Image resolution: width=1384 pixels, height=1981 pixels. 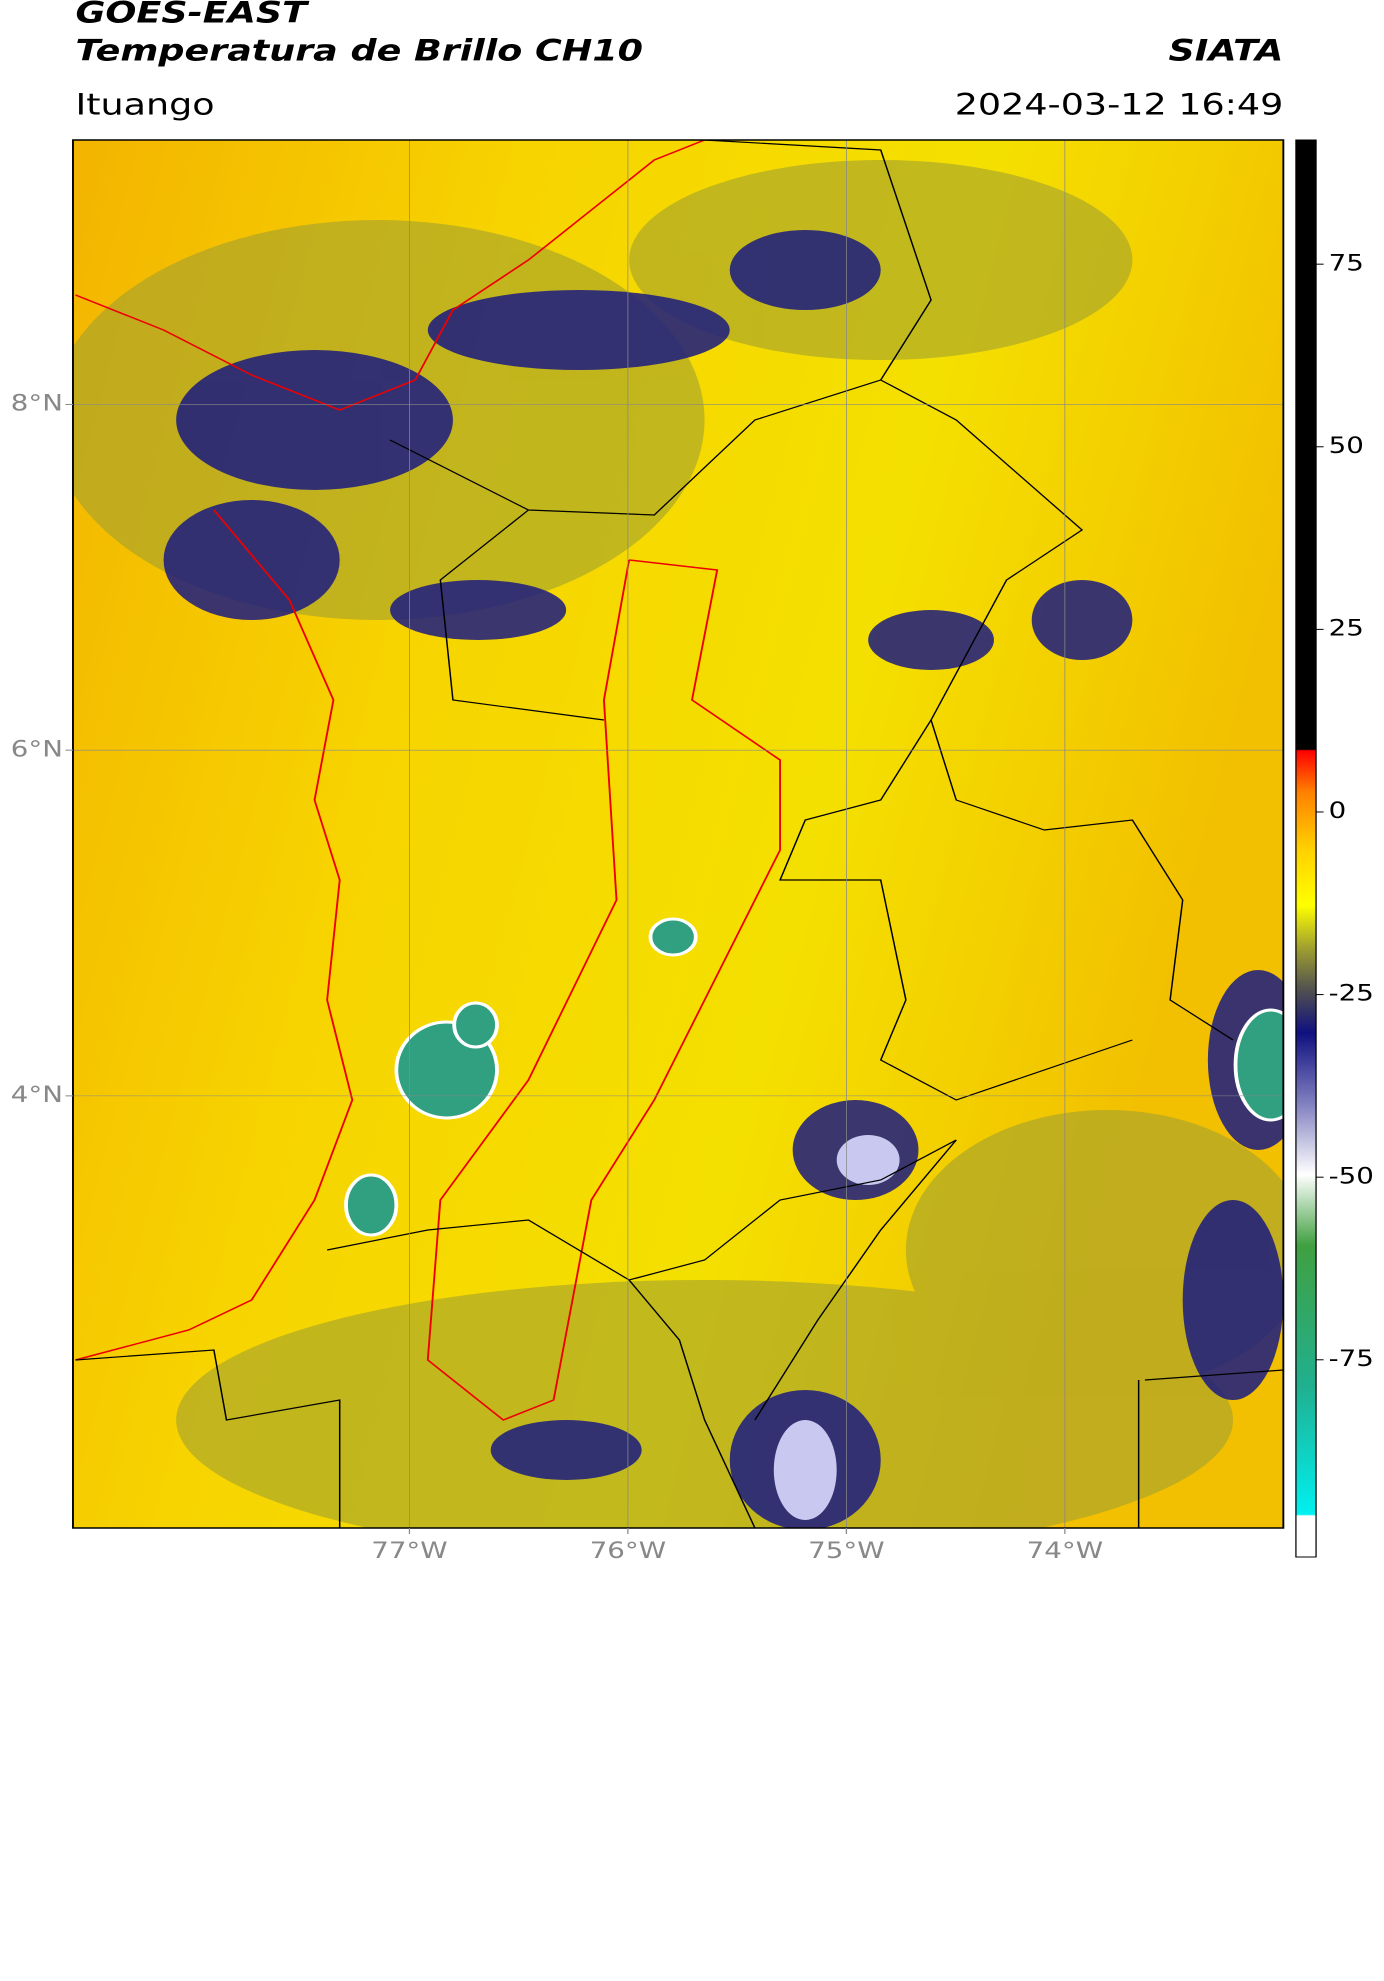 I want to click on location: Ituango, so click(x=144, y=104).